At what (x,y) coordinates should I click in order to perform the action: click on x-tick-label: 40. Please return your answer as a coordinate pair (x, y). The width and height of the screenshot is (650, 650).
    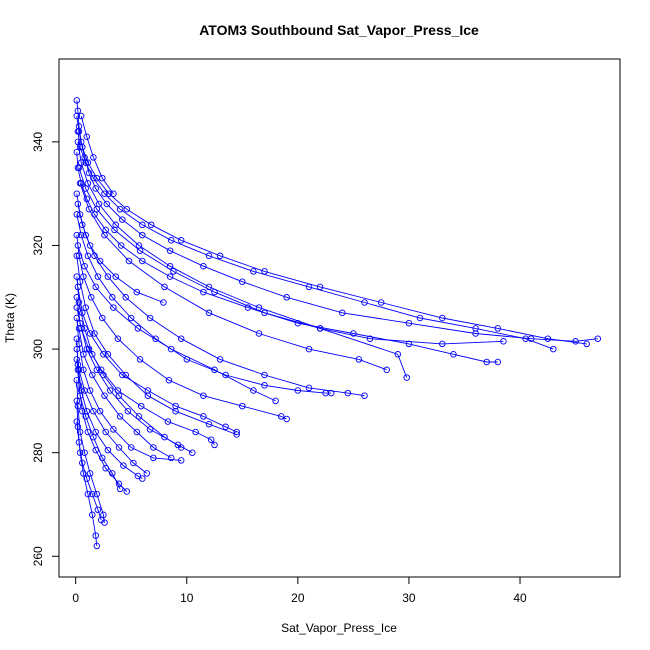
    Looking at the image, I should click on (520, 598).